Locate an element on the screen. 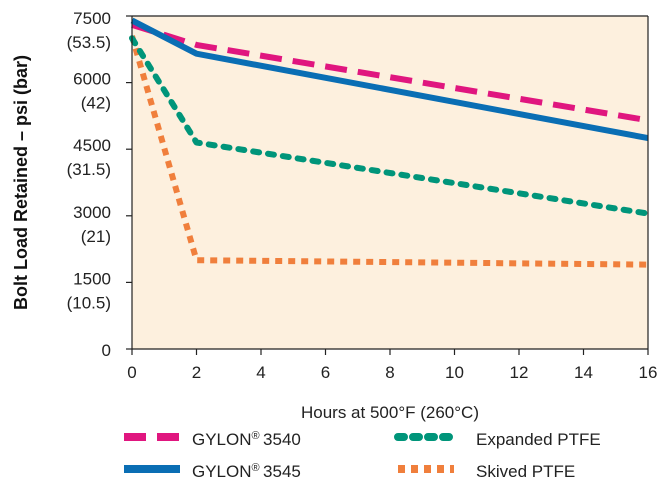 The width and height of the screenshot is (664, 490). x-tick-label: 12 is located at coordinates (519, 372).